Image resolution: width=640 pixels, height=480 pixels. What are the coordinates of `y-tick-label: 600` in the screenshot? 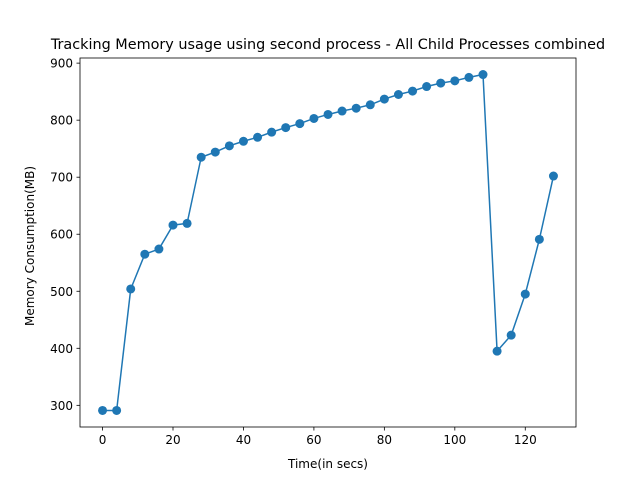 It's located at (61, 235).